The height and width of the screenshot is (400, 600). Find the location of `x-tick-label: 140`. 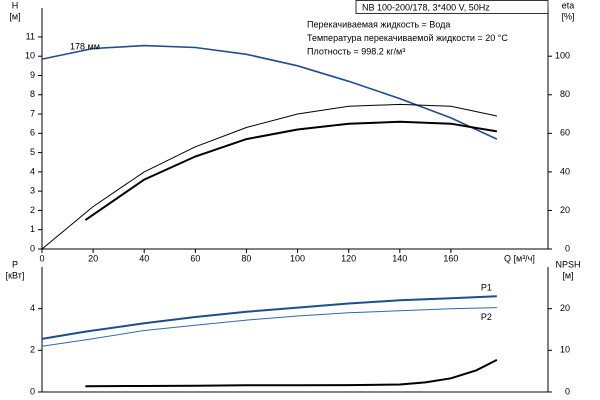

x-tick-label: 140 is located at coordinates (399, 258).